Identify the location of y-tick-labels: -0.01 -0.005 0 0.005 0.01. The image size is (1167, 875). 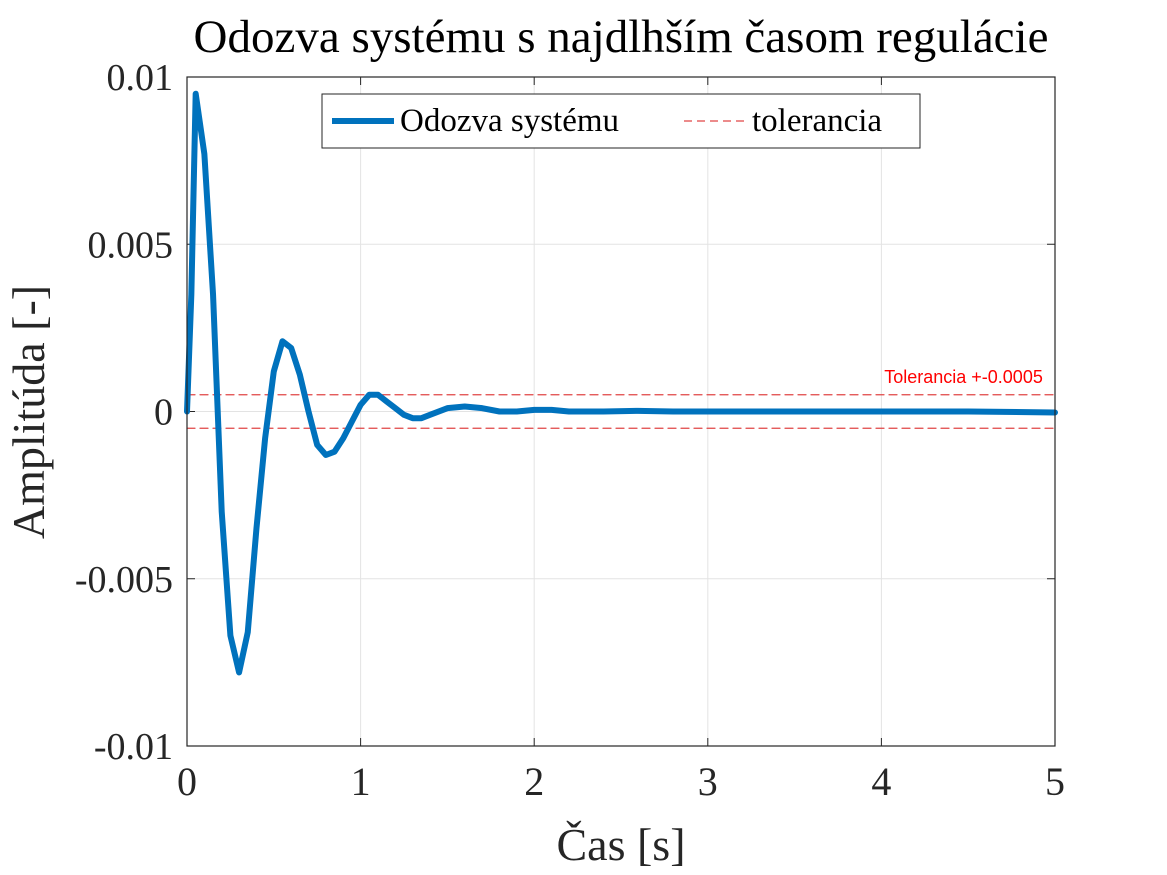
(124, 412).